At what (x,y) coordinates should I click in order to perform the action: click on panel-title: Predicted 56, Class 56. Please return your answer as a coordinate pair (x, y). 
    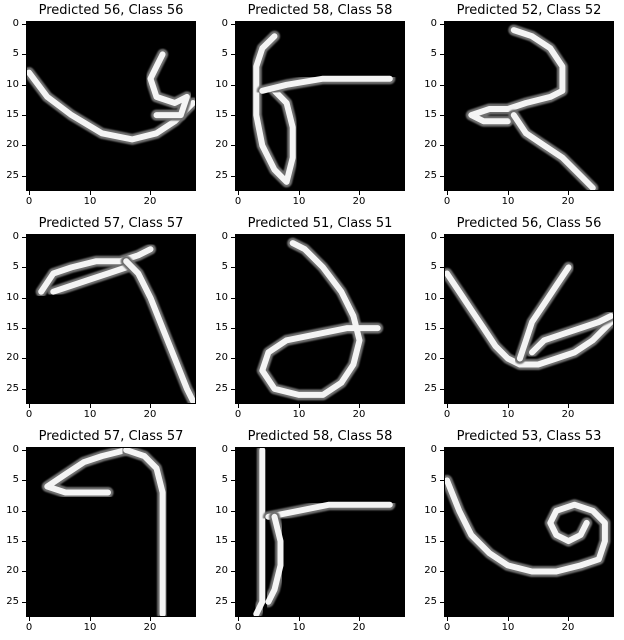
    Looking at the image, I should click on (529, 223).